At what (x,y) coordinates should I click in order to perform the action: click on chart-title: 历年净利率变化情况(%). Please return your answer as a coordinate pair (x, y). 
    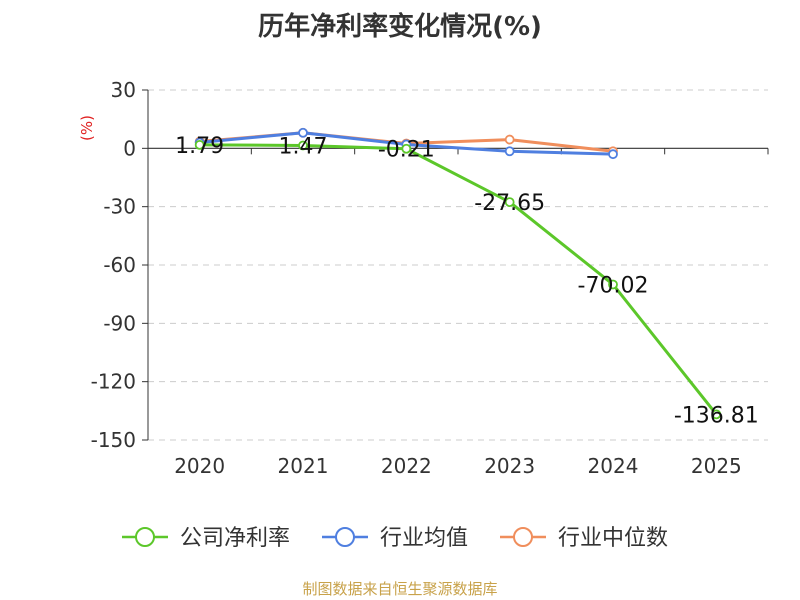
    Looking at the image, I should click on (400, 27).